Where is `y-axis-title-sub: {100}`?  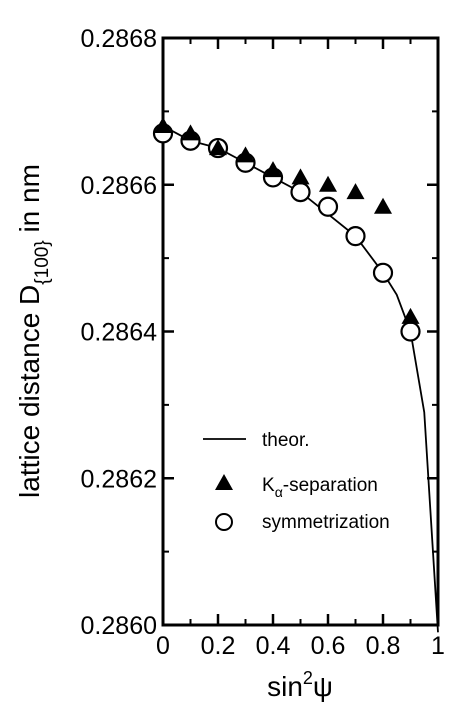 y-axis-title-sub: {100} is located at coordinates (42, 262).